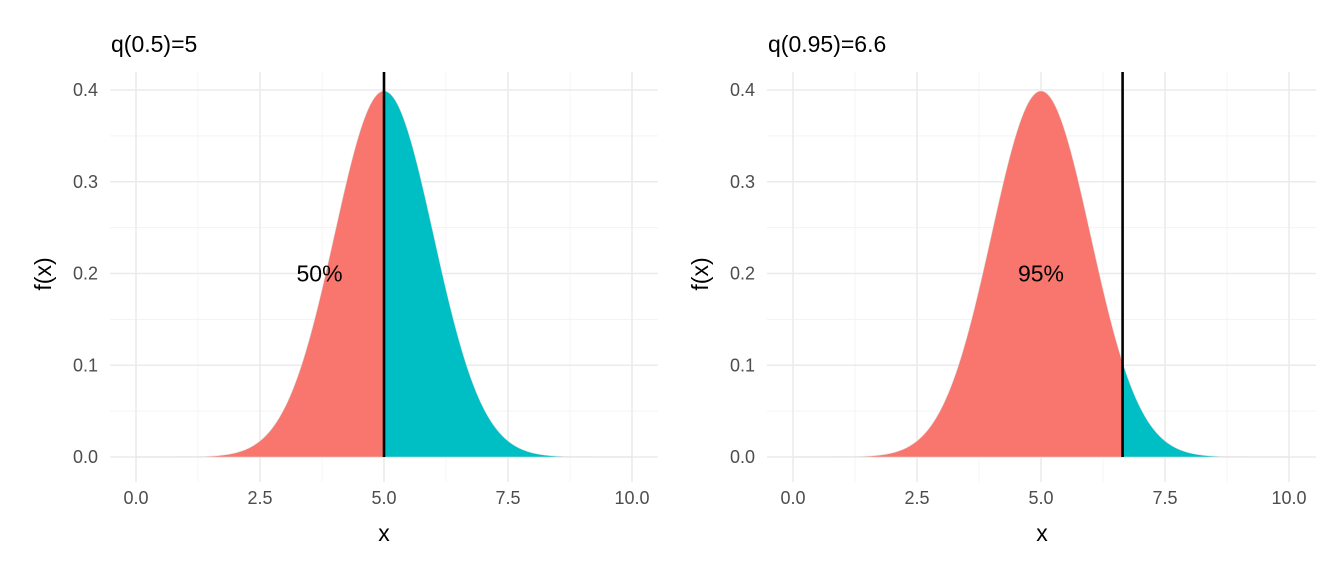 This screenshot has height=576, width=1344. I want to click on panel-title: q(0.95)=6.6, so click(827, 44).